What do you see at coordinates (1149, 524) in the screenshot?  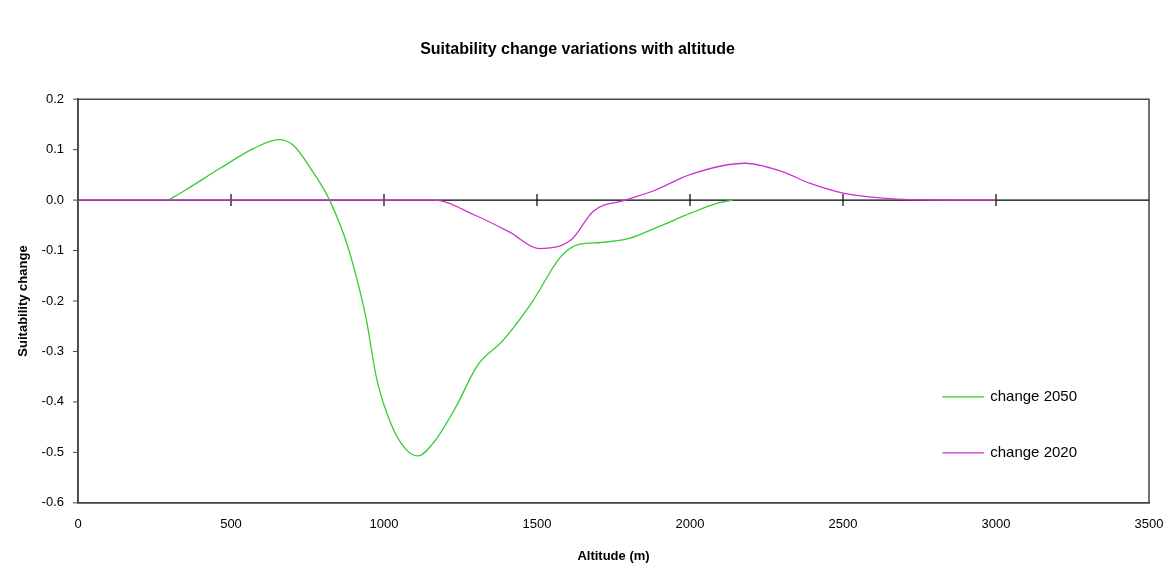 I see `x-tick-label: 3500` at bounding box center [1149, 524].